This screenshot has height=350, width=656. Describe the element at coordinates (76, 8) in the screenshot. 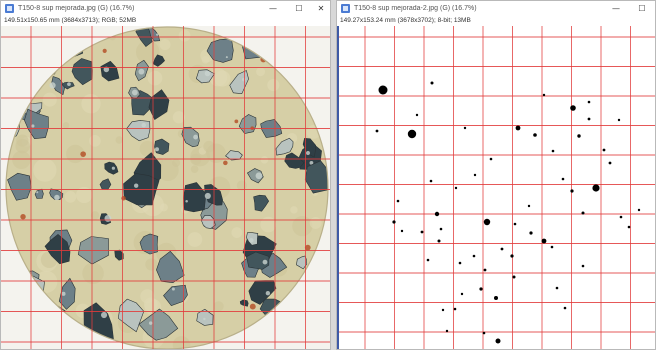

I see `left-window-title: T150-8 sup mejorada.jpg (G) (16.7%)` at that location.